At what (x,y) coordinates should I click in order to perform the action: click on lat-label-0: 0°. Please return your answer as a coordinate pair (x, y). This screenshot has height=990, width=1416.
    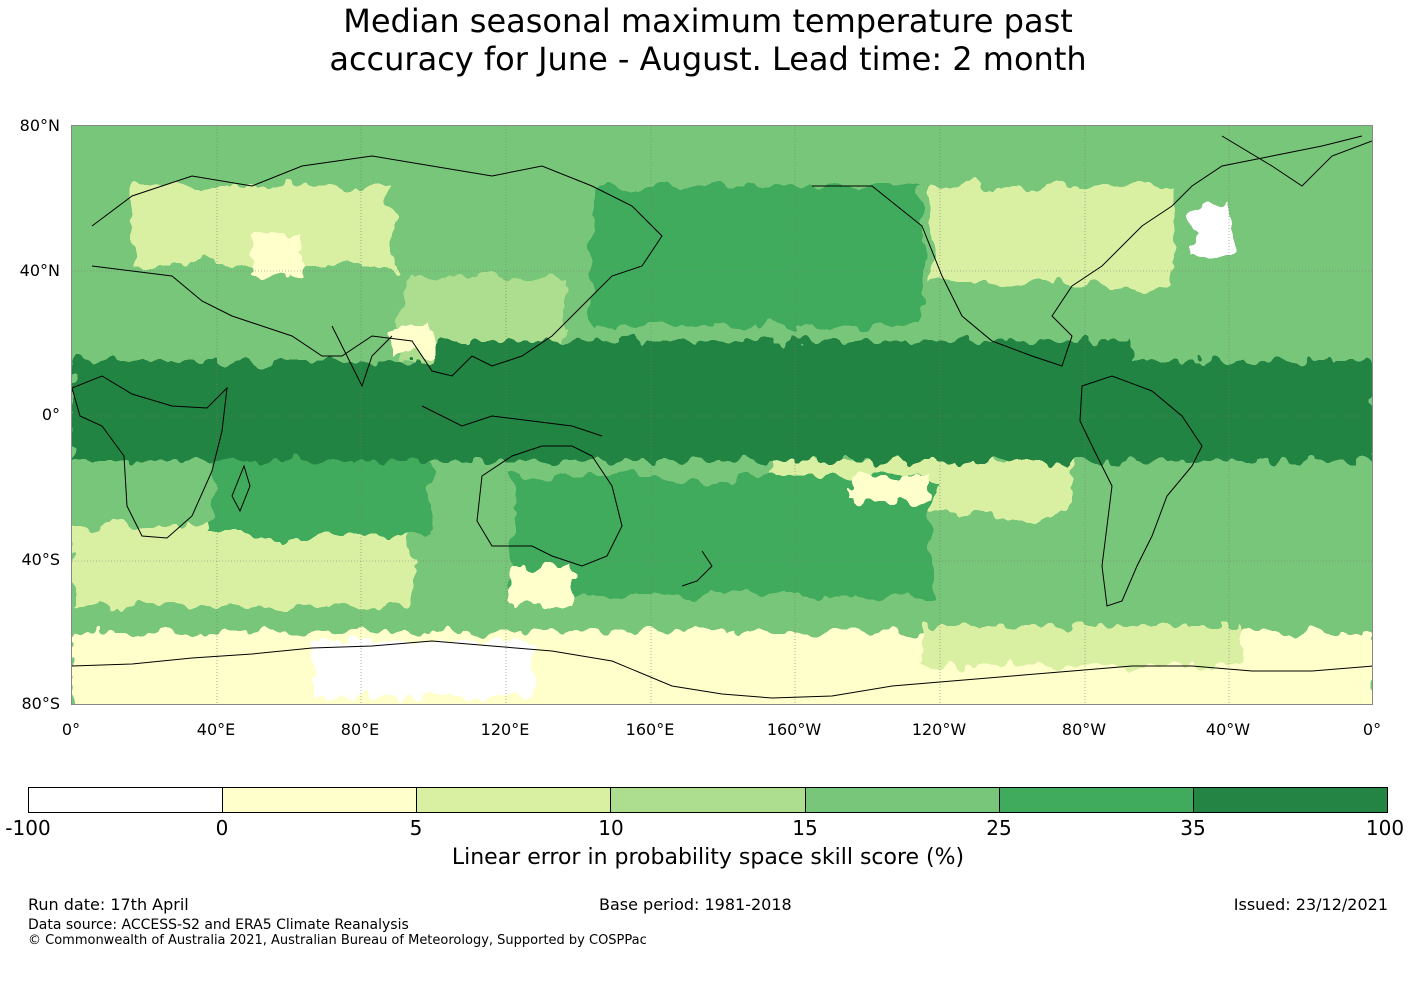
    Looking at the image, I should click on (50, 414).